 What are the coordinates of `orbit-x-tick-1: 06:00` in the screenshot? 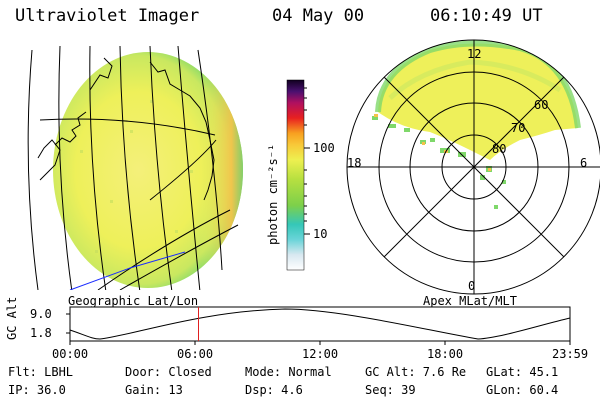 It's located at (195, 354).